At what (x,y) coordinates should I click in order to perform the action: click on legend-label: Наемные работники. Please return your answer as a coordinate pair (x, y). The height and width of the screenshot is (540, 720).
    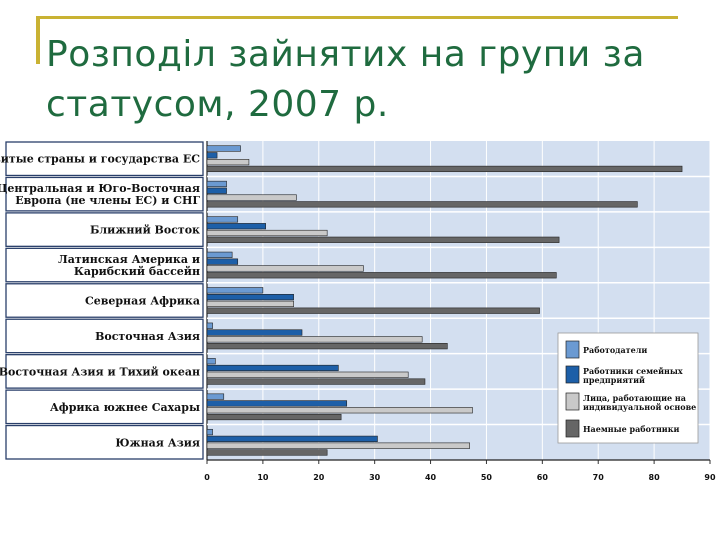
    Looking at the image, I should click on (631, 429).